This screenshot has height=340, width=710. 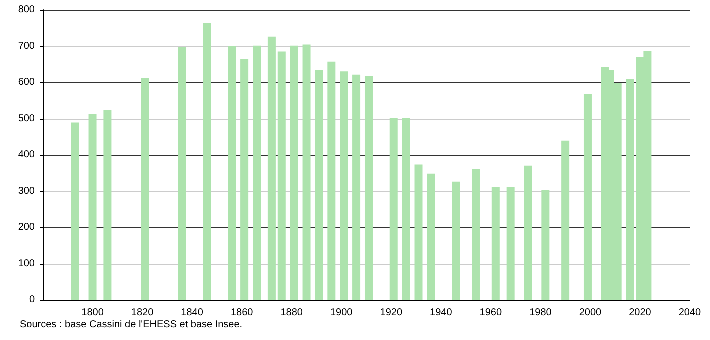 What do you see at coordinates (590, 313) in the screenshot?
I see `x-tick-label: 2000` at bounding box center [590, 313].